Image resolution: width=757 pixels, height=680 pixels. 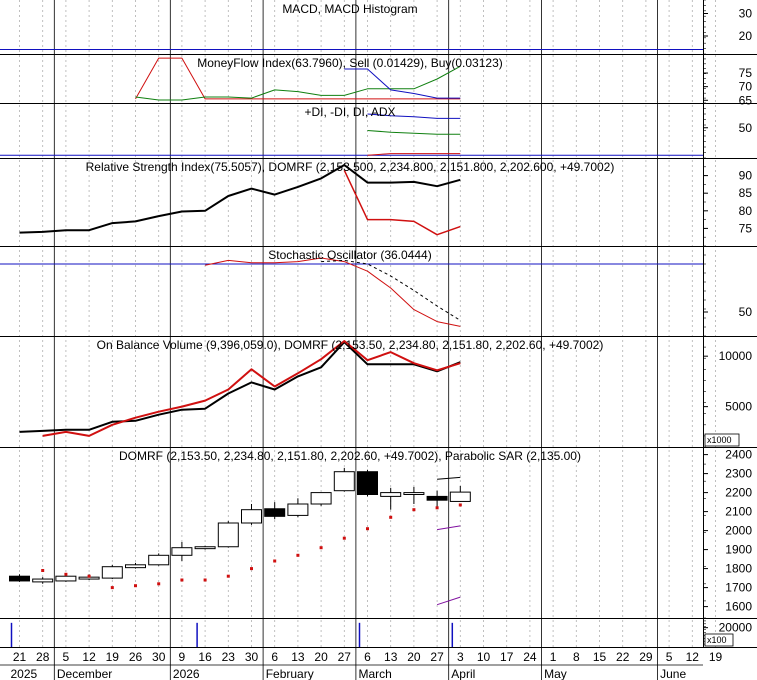 I want to click on panel-title-stoch: Stochastic Oscillator (36.0444), so click(x=349, y=255).